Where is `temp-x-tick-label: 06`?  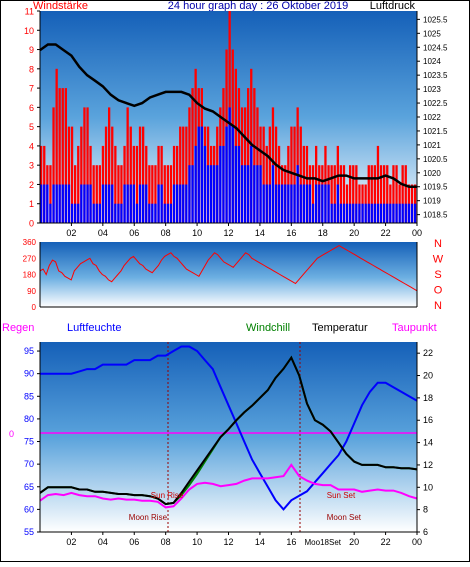 temp-x-tick-label: 06 is located at coordinates (134, 542).